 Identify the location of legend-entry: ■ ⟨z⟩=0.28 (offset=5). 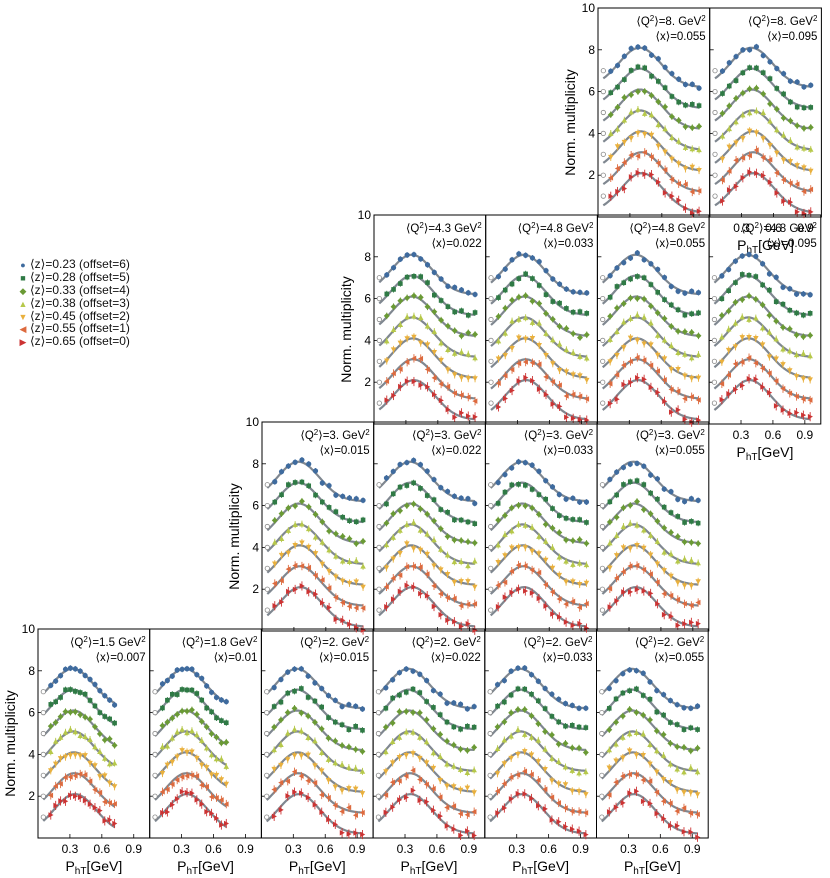
(73, 277).